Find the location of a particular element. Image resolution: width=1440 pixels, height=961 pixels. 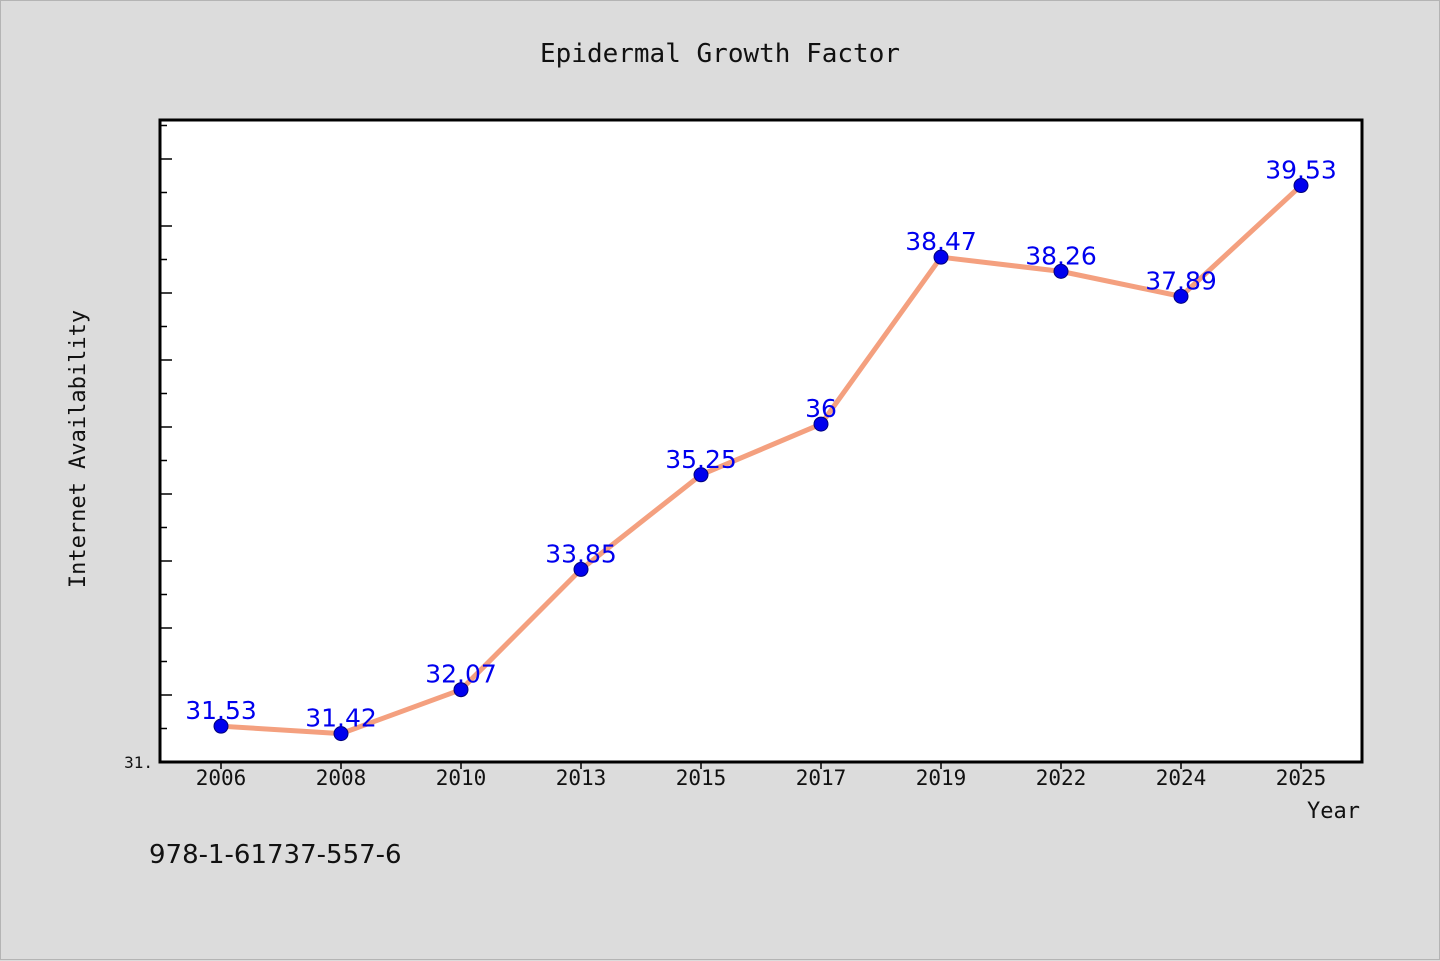

data-label-2010: 32.07 is located at coordinates (461, 674).